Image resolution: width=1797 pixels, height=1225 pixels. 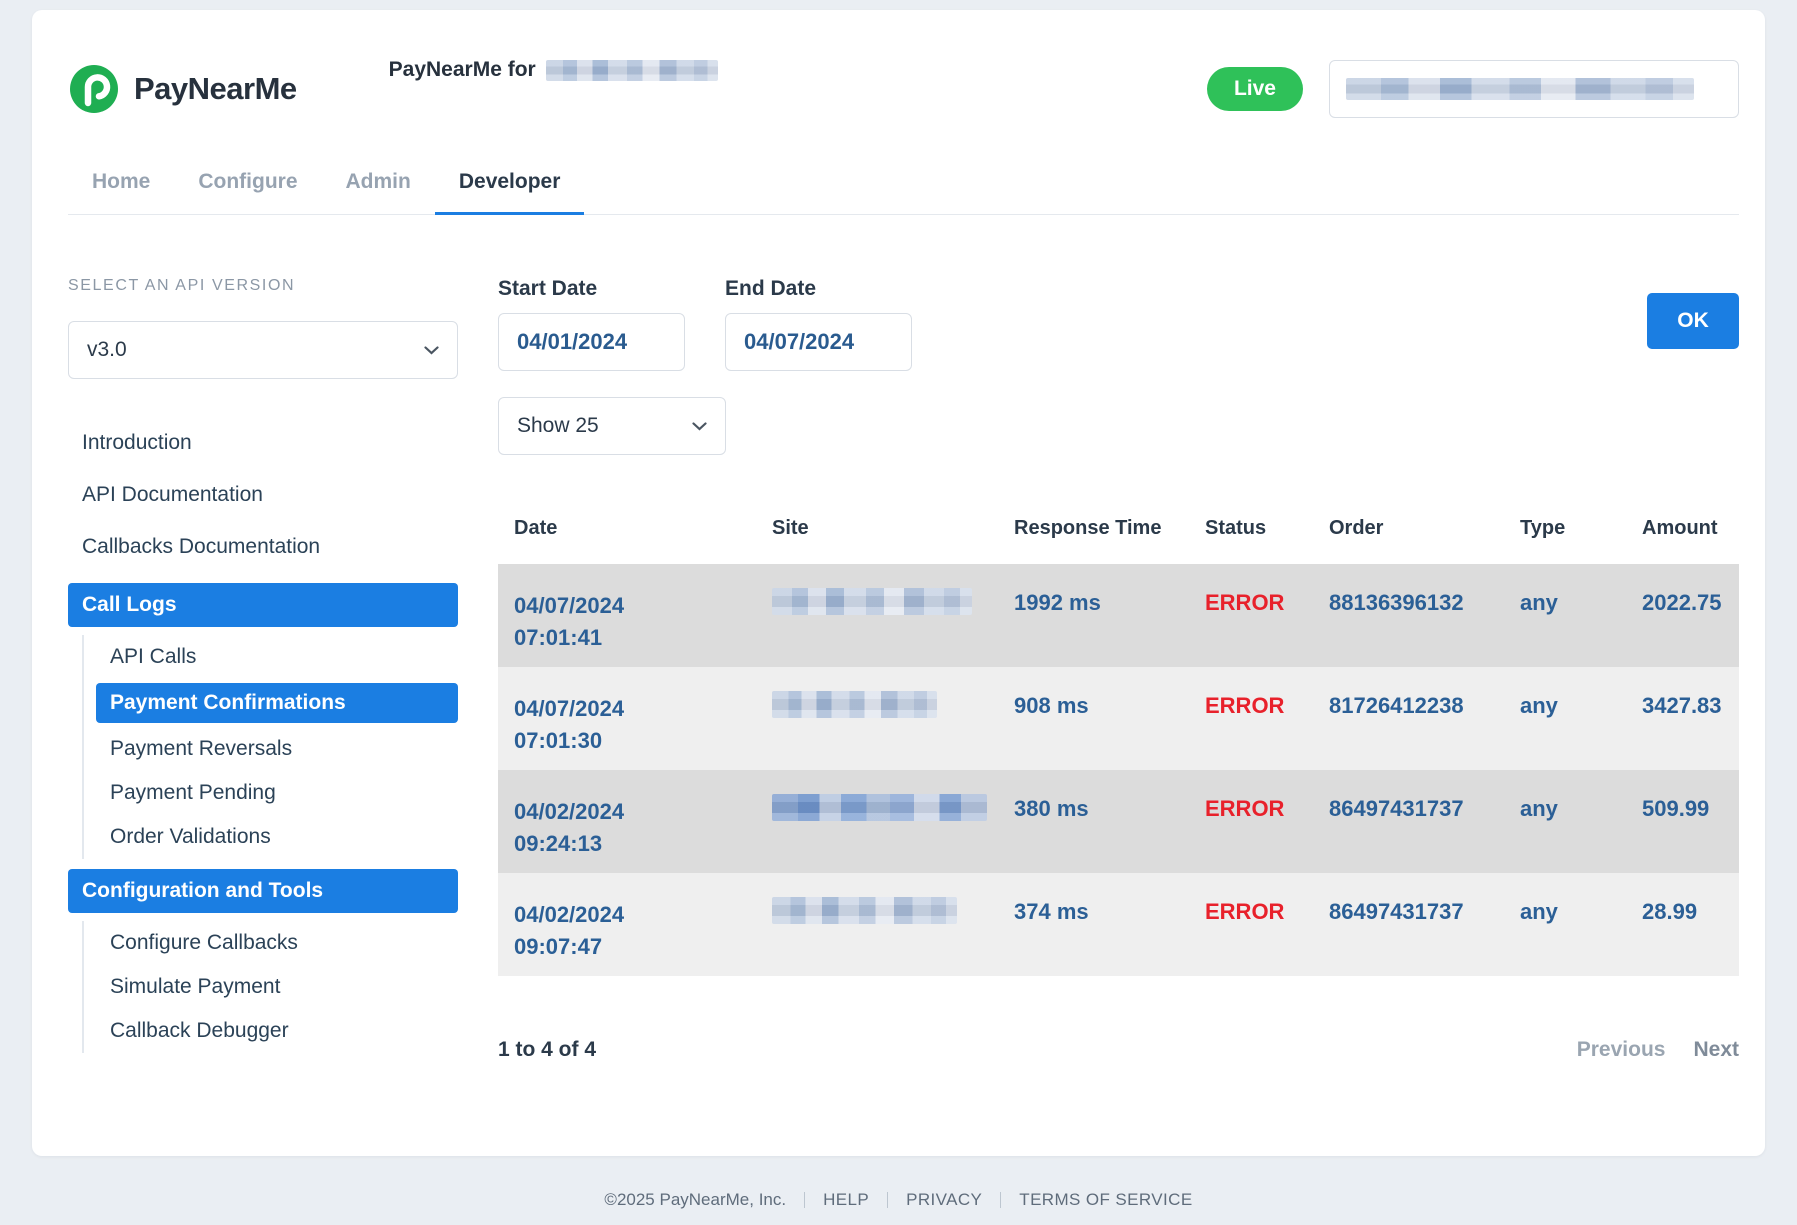 I want to click on sidebar-item-callback-debugger: Callback Debugger, so click(x=199, y=1030).